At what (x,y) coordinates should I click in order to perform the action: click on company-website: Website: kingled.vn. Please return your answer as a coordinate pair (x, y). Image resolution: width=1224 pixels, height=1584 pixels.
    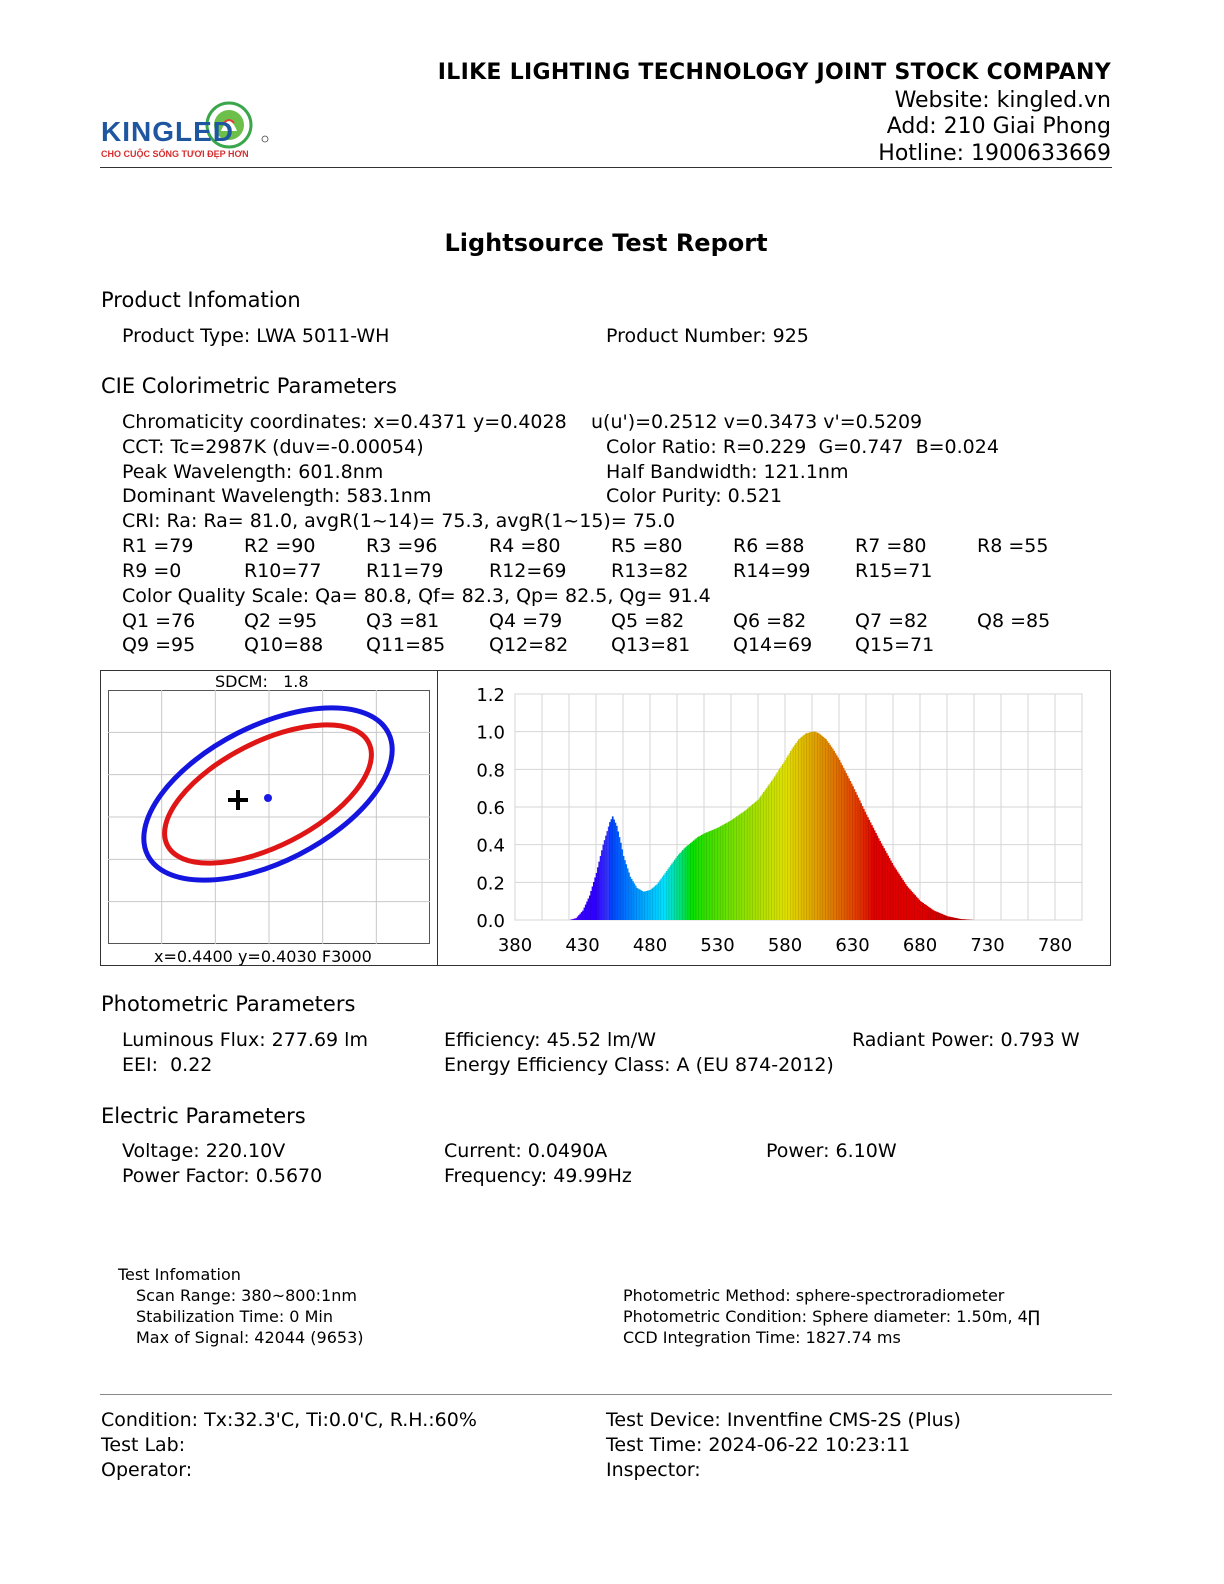
    Looking at the image, I should click on (1002, 100).